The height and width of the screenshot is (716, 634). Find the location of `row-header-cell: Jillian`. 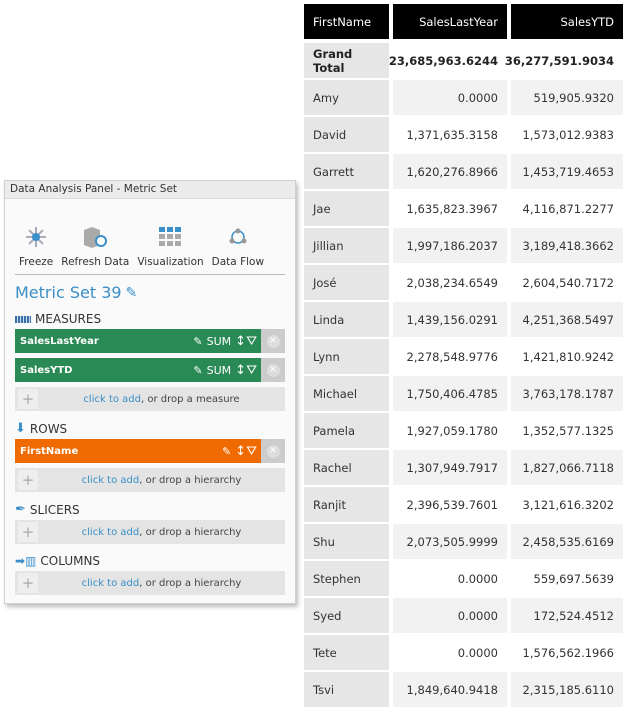

row-header-cell: Jillian is located at coordinates (346, 245).